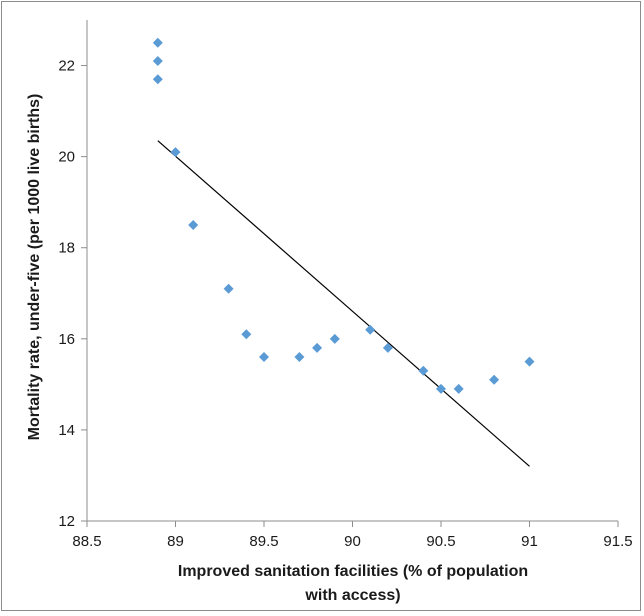  I want to click on x-tick-label: 88.5, so click(86, 541).